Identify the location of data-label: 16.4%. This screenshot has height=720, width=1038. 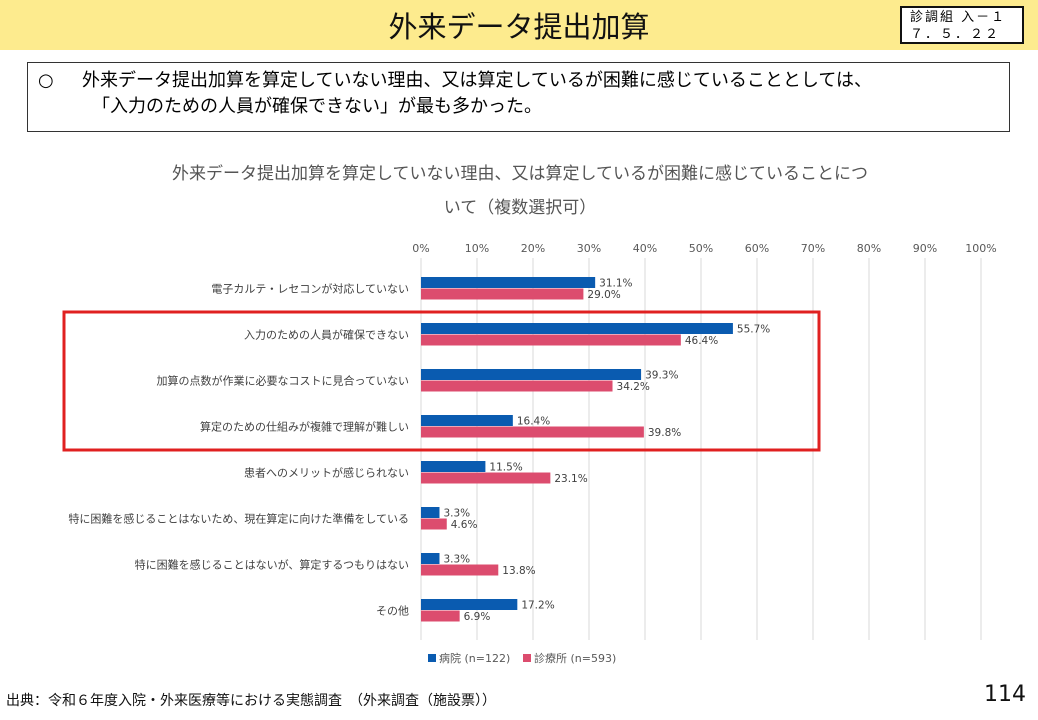
(533, 422).